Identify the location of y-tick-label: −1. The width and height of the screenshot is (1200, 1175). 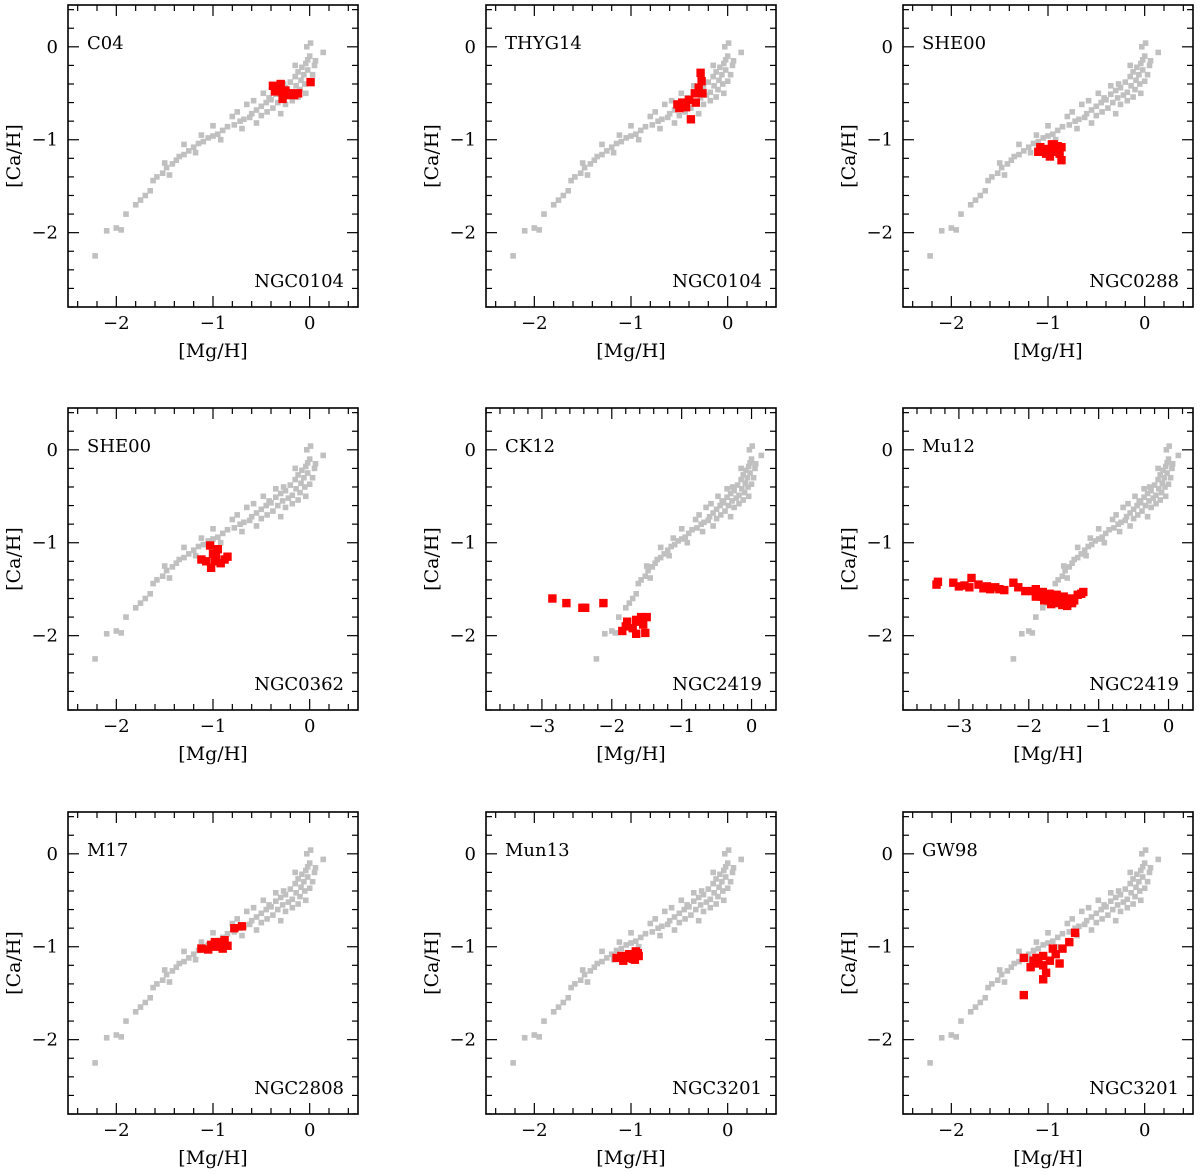
(44, 140).